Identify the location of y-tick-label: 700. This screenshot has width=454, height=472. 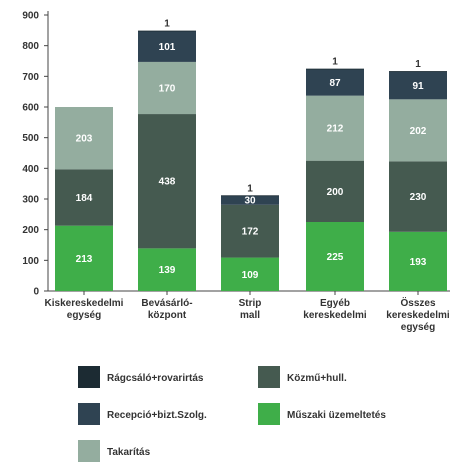
(30, 77).